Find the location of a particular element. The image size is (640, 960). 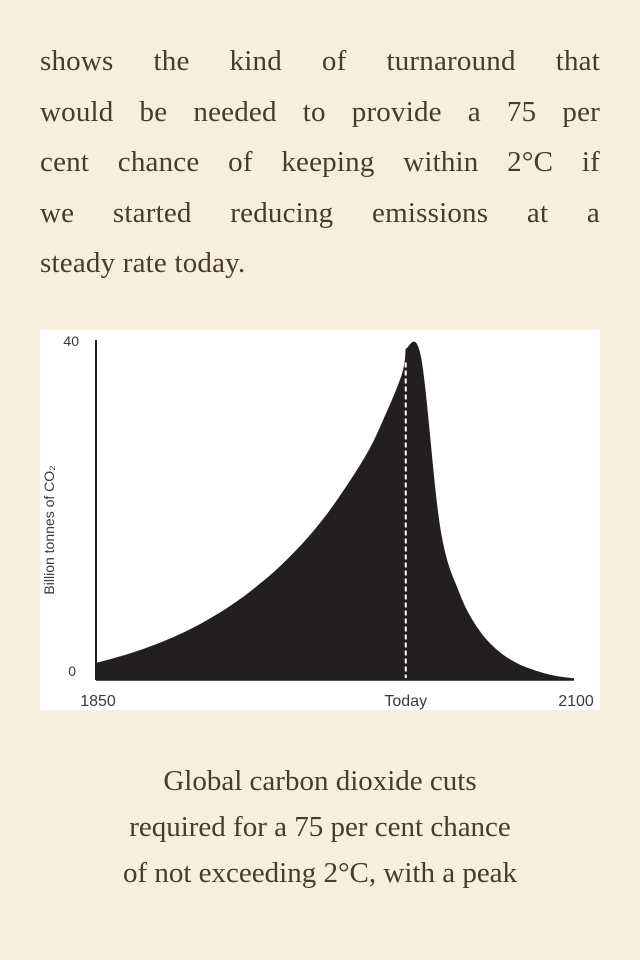

y-axis-label: Billion tonnes of CO₂ is located at coordinates (49, 529).